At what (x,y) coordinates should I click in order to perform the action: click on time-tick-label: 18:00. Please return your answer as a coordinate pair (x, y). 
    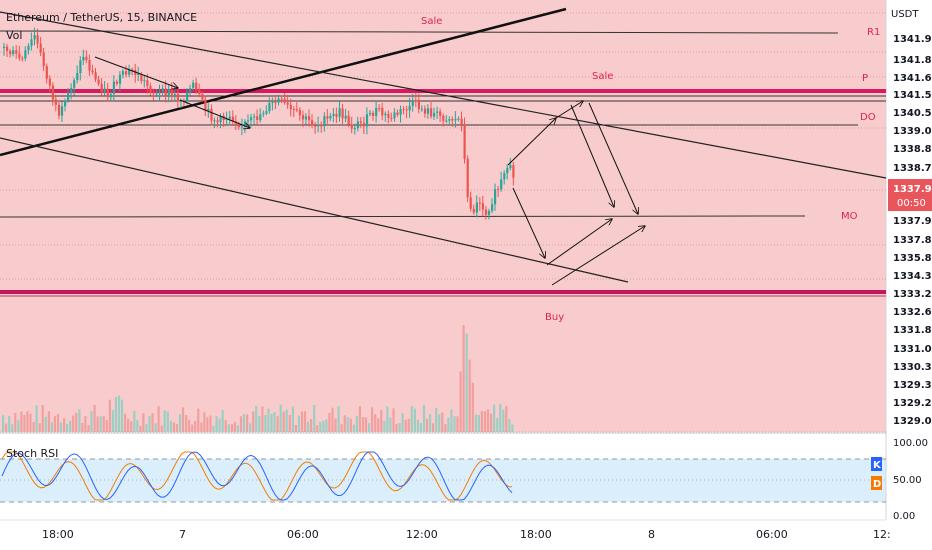
    Looking at the image, I should click on (536, 534).